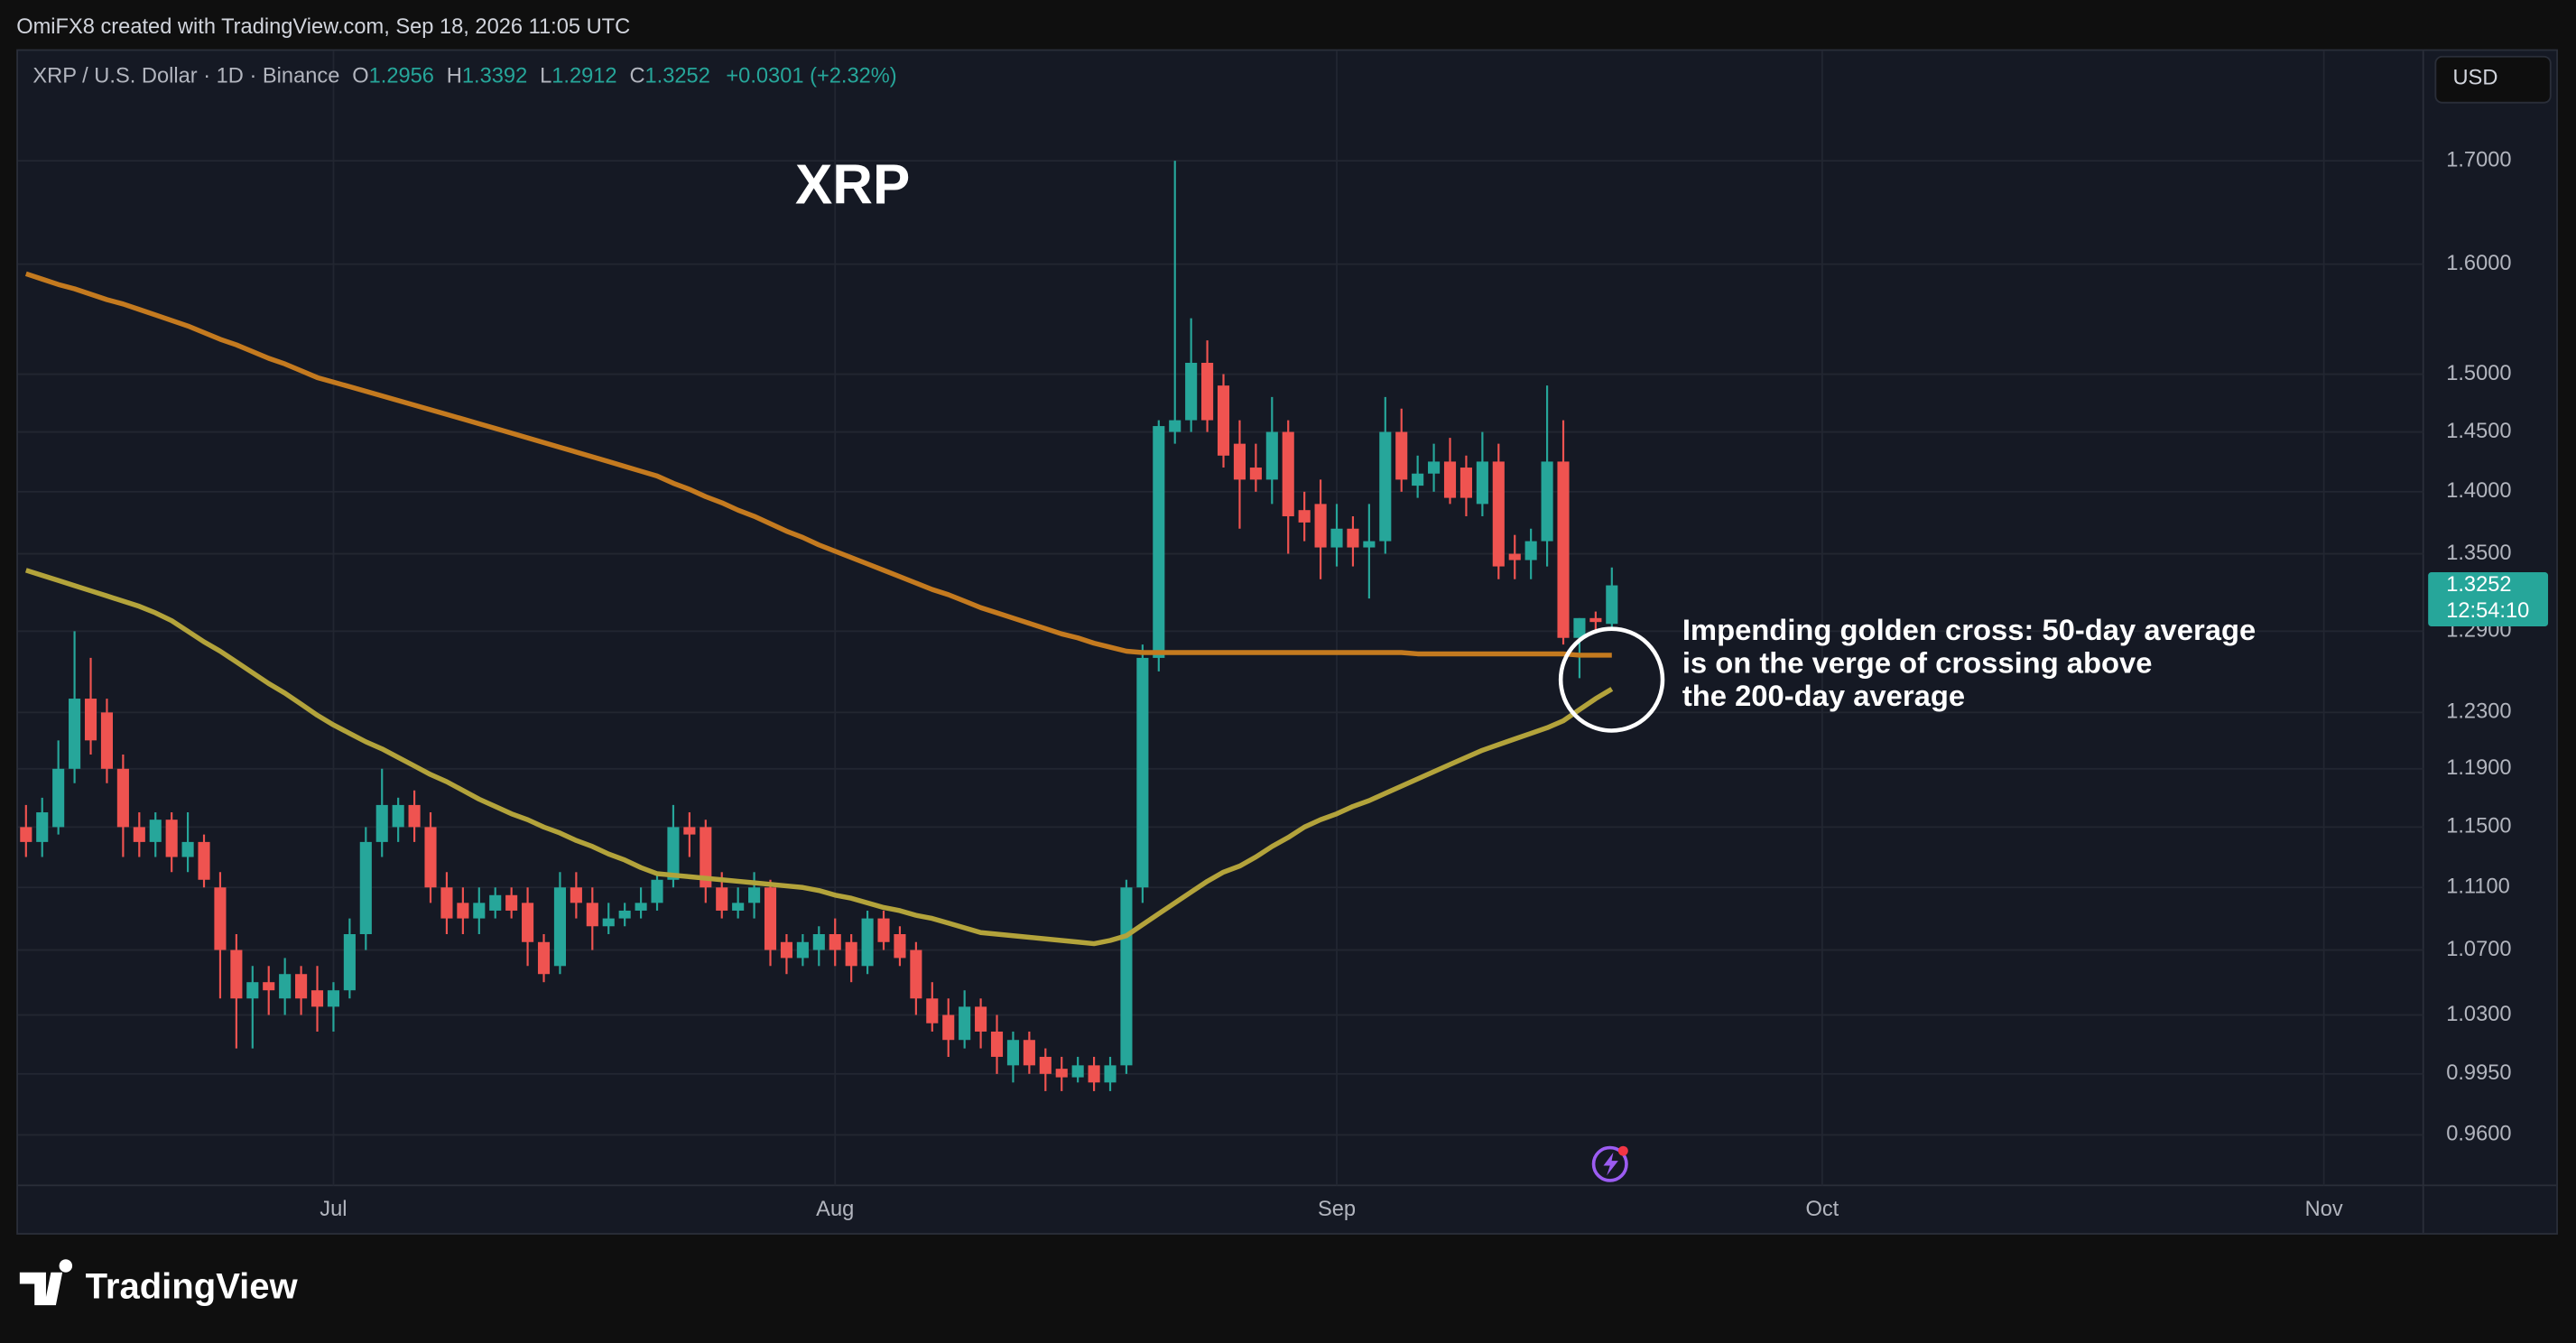 The height and width of the screenshot is (1343, 2576). I want to click on icon-dot, so click(1622, 1150).